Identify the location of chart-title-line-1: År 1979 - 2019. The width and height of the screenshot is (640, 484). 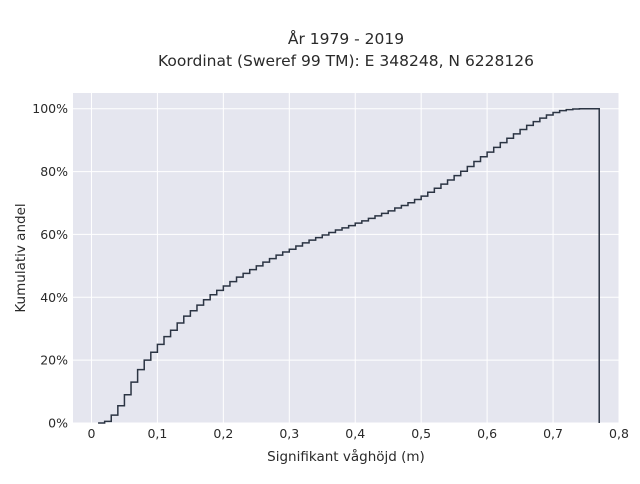
(346, 38).